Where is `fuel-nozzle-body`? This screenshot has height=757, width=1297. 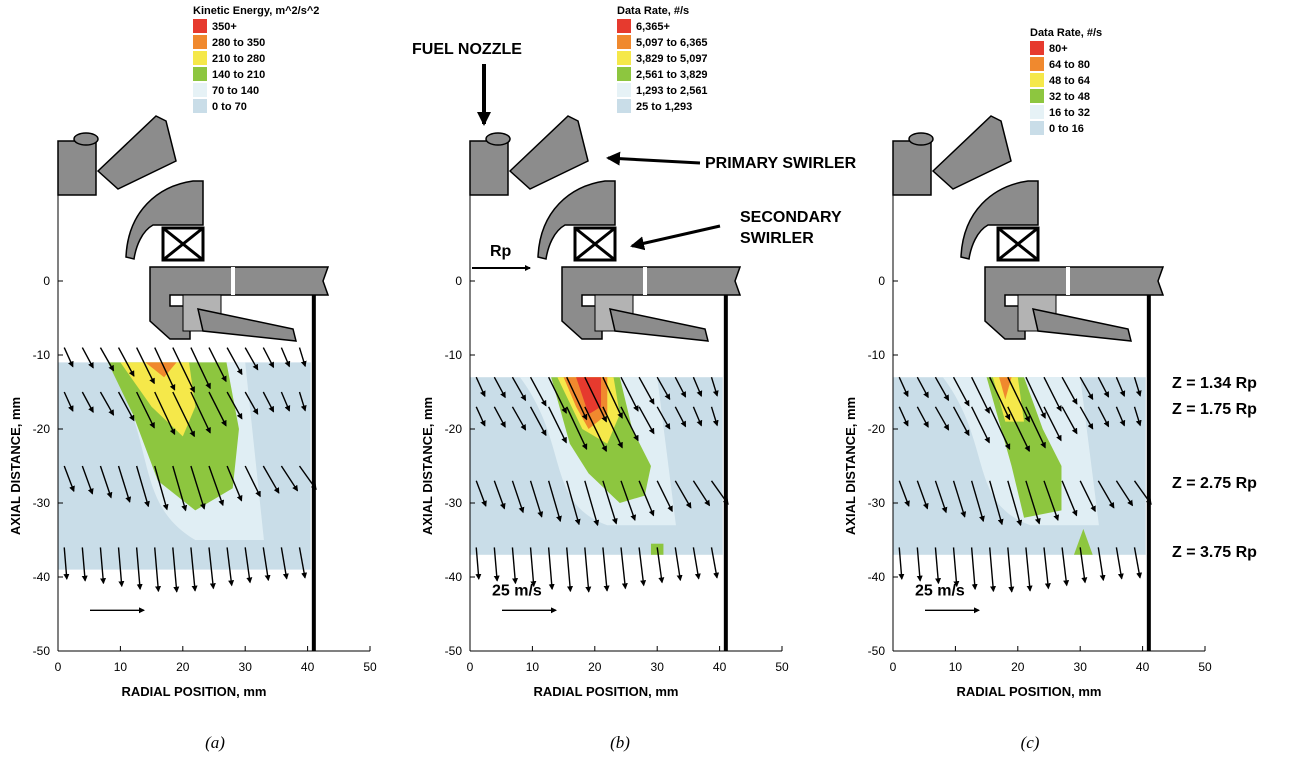 fuel-nozzle-body is located at coordinates (489, 168).